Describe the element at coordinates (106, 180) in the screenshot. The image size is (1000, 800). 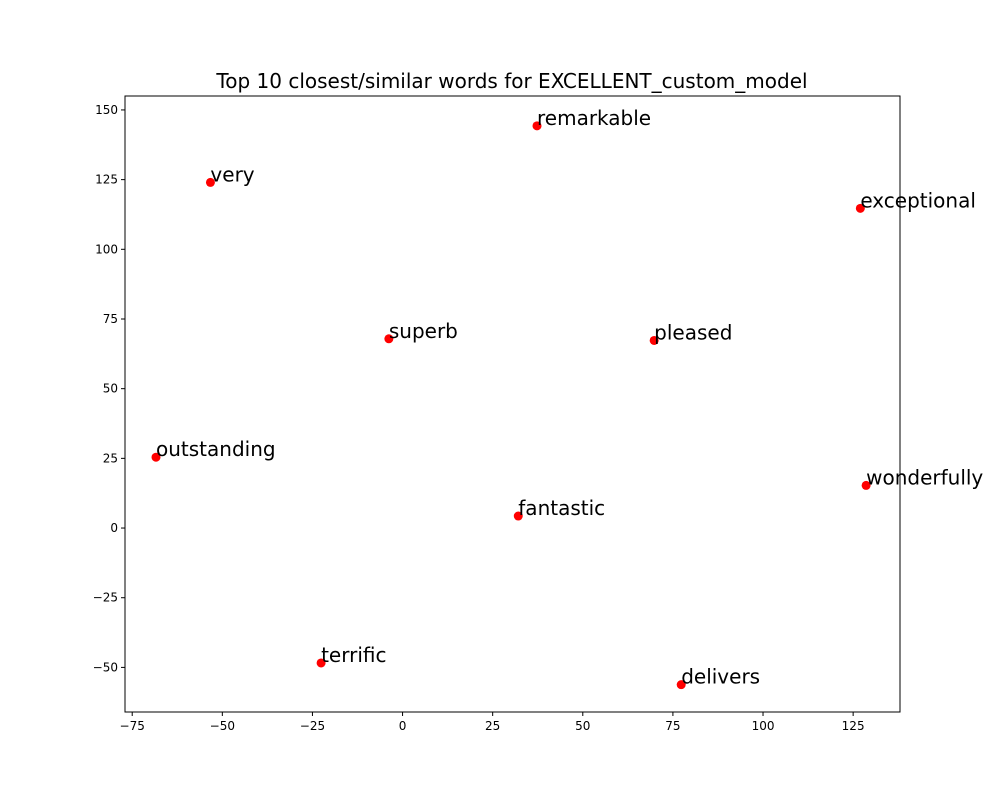
I see `y-tick-label: 125` at that location.